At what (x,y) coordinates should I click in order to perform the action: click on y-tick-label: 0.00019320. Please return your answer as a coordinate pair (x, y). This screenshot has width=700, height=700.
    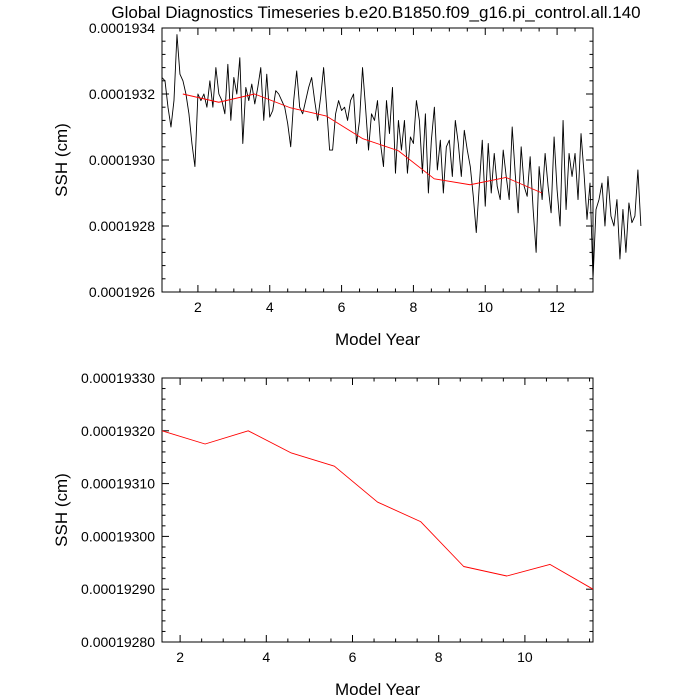
    Looking at the image, I should click on (118, 431).